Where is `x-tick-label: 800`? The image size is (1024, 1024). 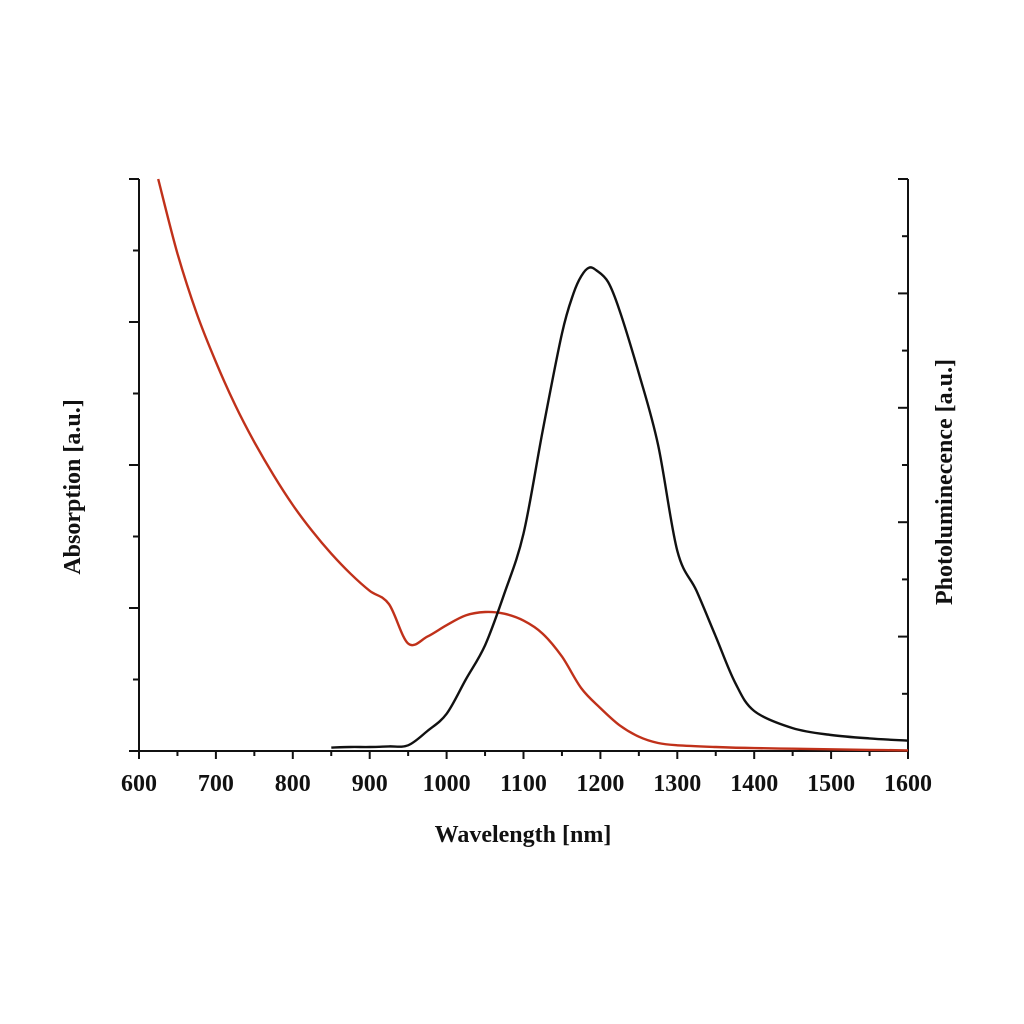 x-tick-label: 800 is located at coordinates (293, 784).